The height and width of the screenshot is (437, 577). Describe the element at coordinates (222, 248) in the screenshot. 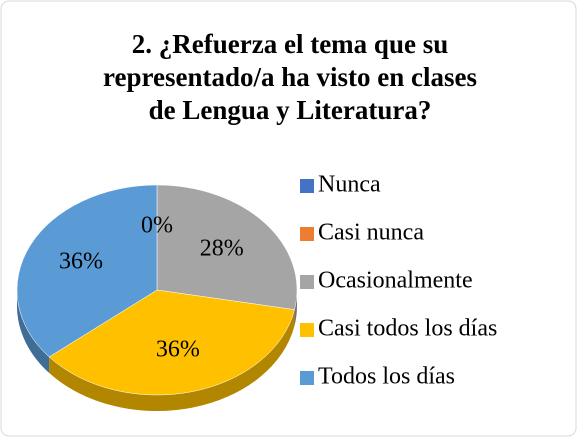

I see `data-label: 28%` at that location.